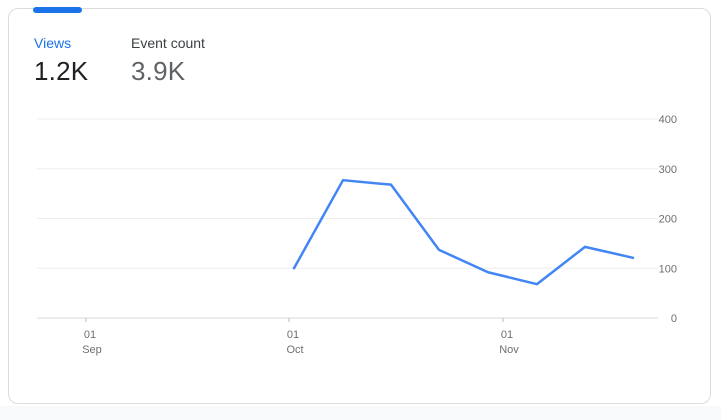 This screenshot has width=721, height=420. I want to click on metric-views-label: Views, so click(53, 43).